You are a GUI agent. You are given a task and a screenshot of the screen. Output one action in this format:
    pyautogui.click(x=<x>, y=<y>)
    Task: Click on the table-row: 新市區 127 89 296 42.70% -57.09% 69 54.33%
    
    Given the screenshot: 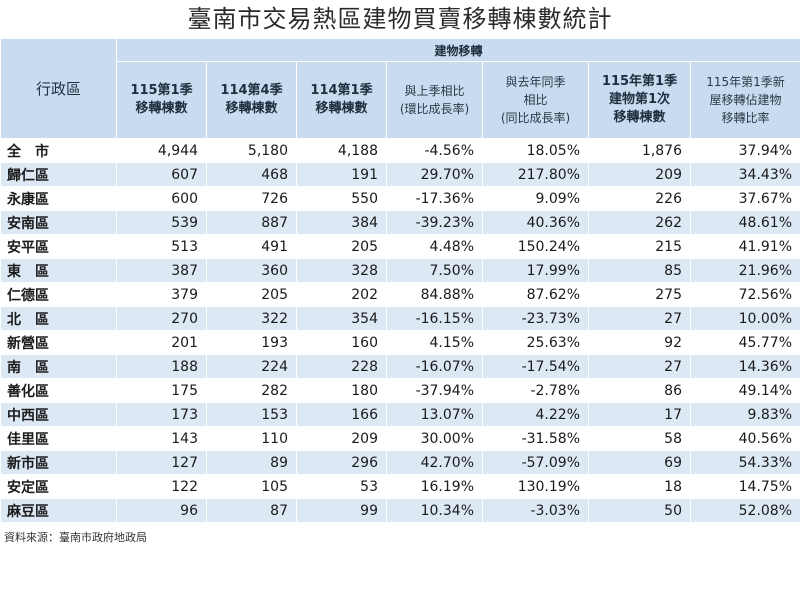 What is the action you would take?
    pyautogui.click(x=400, y=462)
    